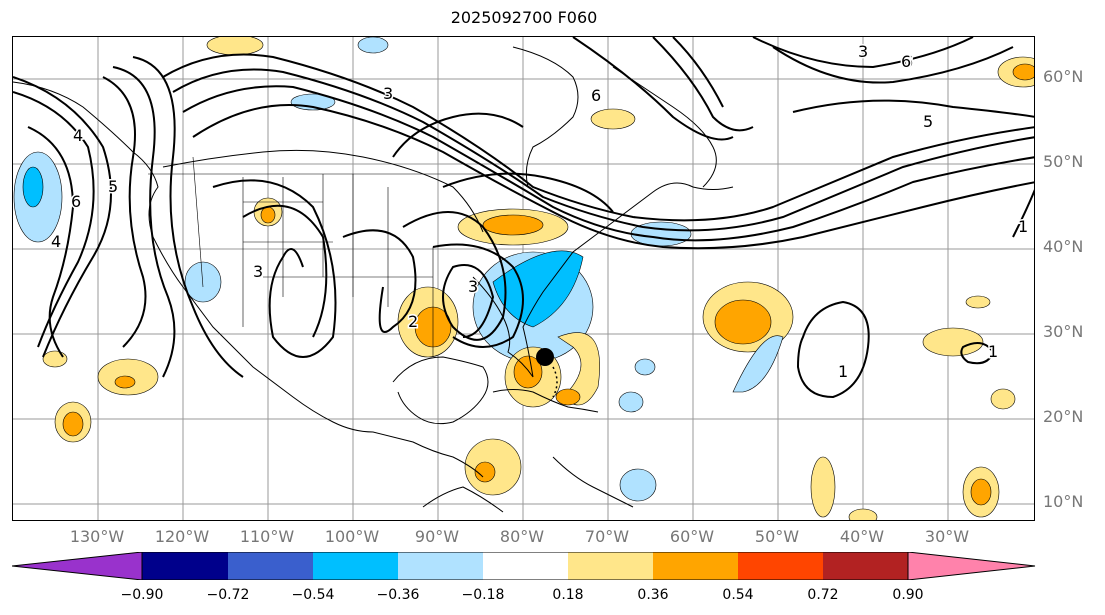  I want to click on colorbar-svg, so click(523, 566).